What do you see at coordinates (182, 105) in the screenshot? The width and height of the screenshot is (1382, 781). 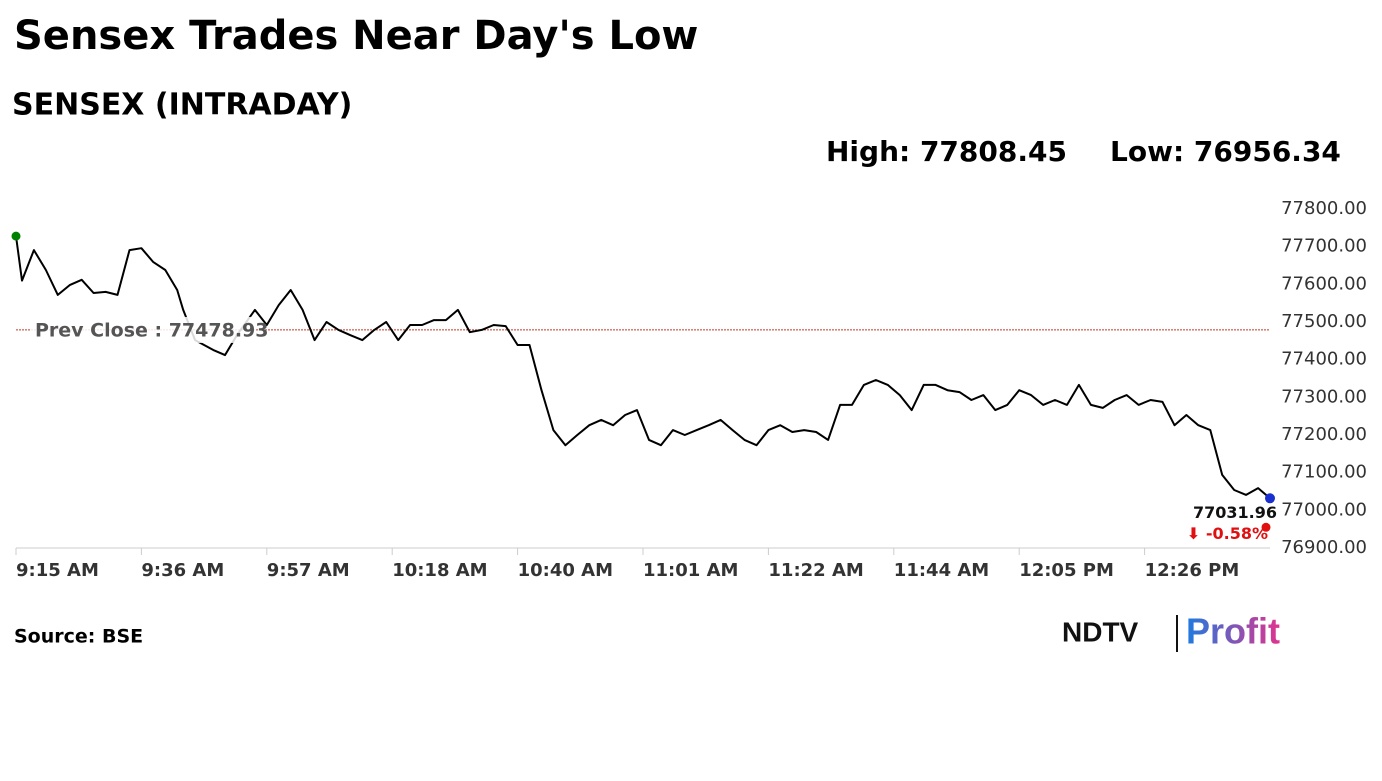 I see `chart-subtitle: SENSEX (INTRADAY)` at bounding box center [182, 105].